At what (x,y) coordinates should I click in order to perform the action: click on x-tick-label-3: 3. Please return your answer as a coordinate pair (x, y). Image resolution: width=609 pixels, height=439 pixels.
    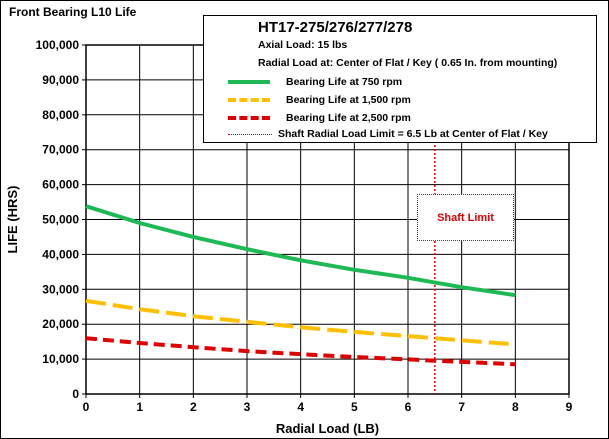
    Looking at the image, I should click on (247, 407).